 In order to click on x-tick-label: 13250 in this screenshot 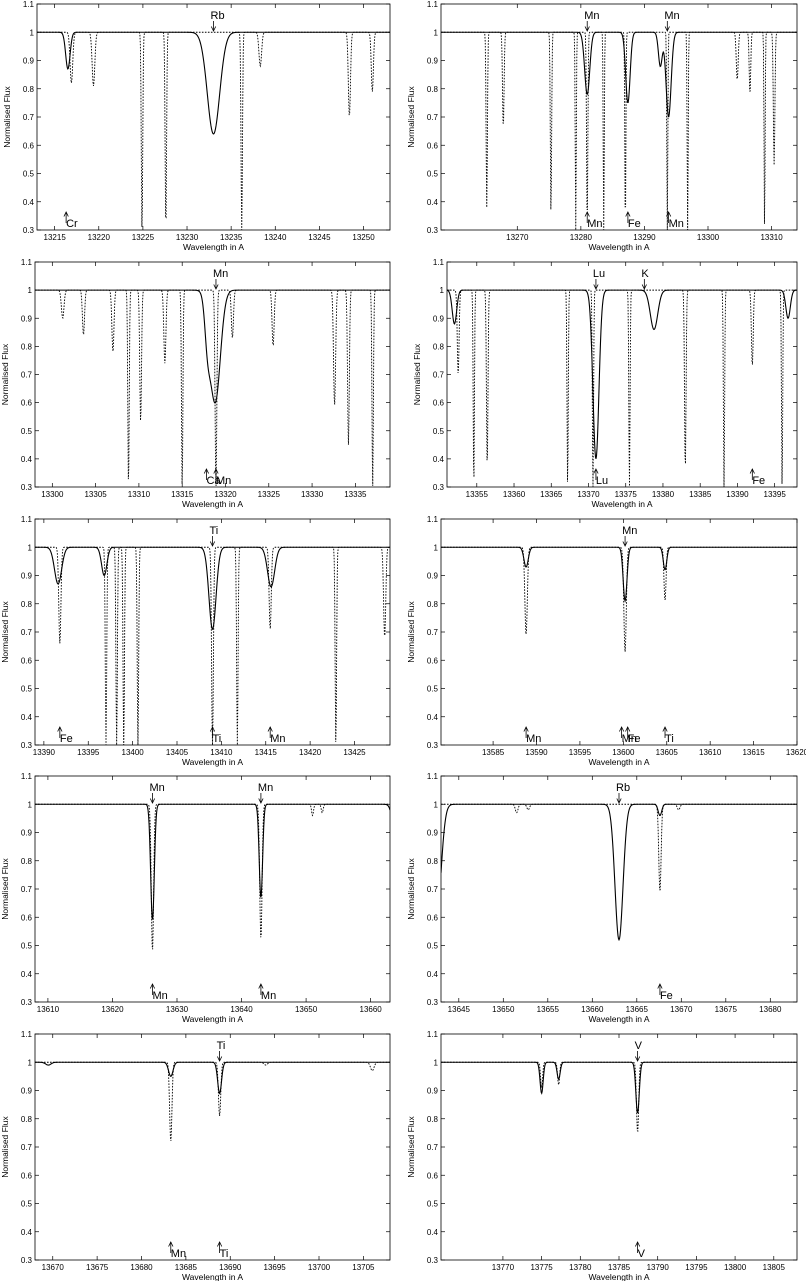, I will do `click(363, 237)`.